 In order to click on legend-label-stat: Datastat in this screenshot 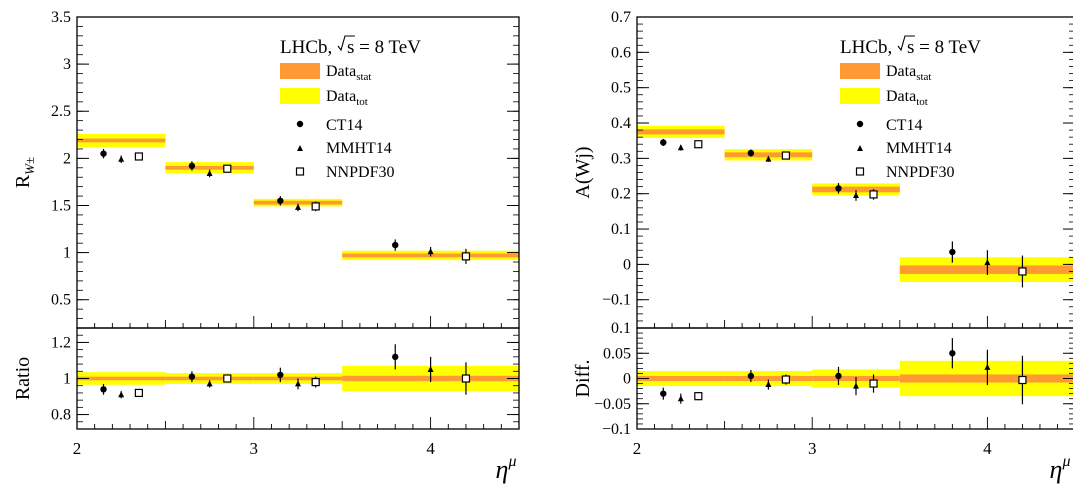, I will do `click(348, 73)`.